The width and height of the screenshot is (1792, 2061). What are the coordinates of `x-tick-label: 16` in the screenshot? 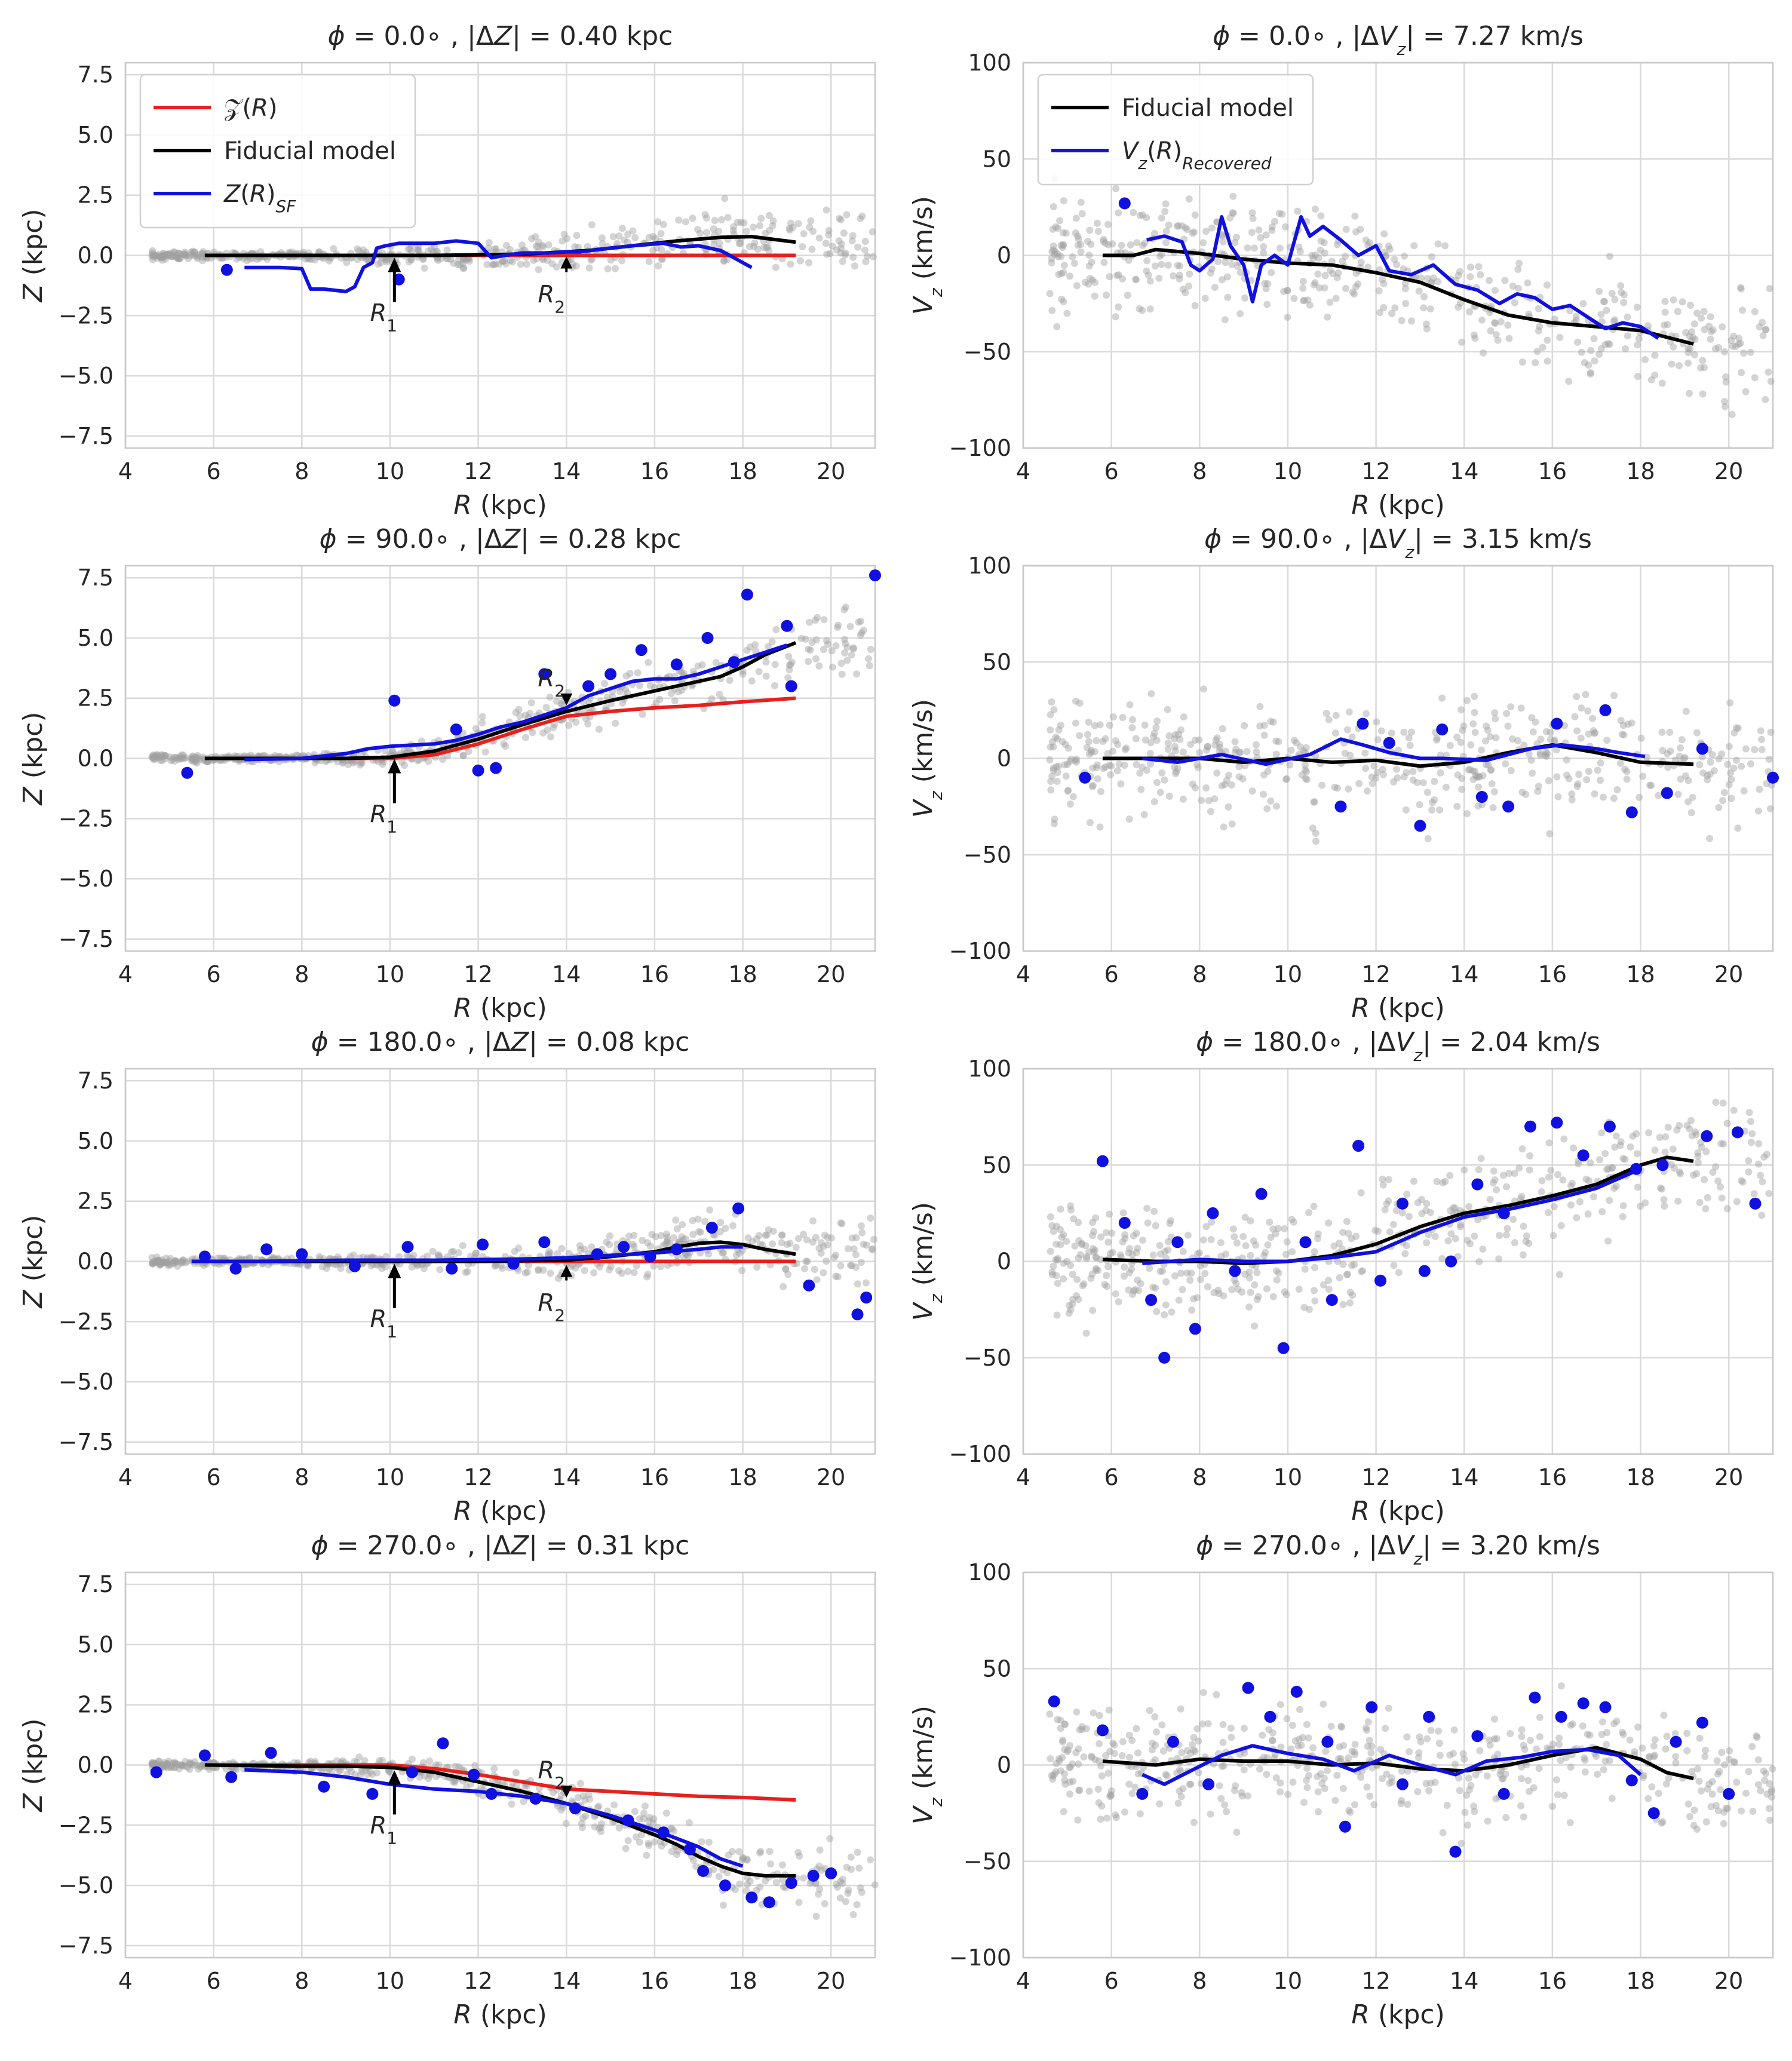 It's located at (654, 1981).